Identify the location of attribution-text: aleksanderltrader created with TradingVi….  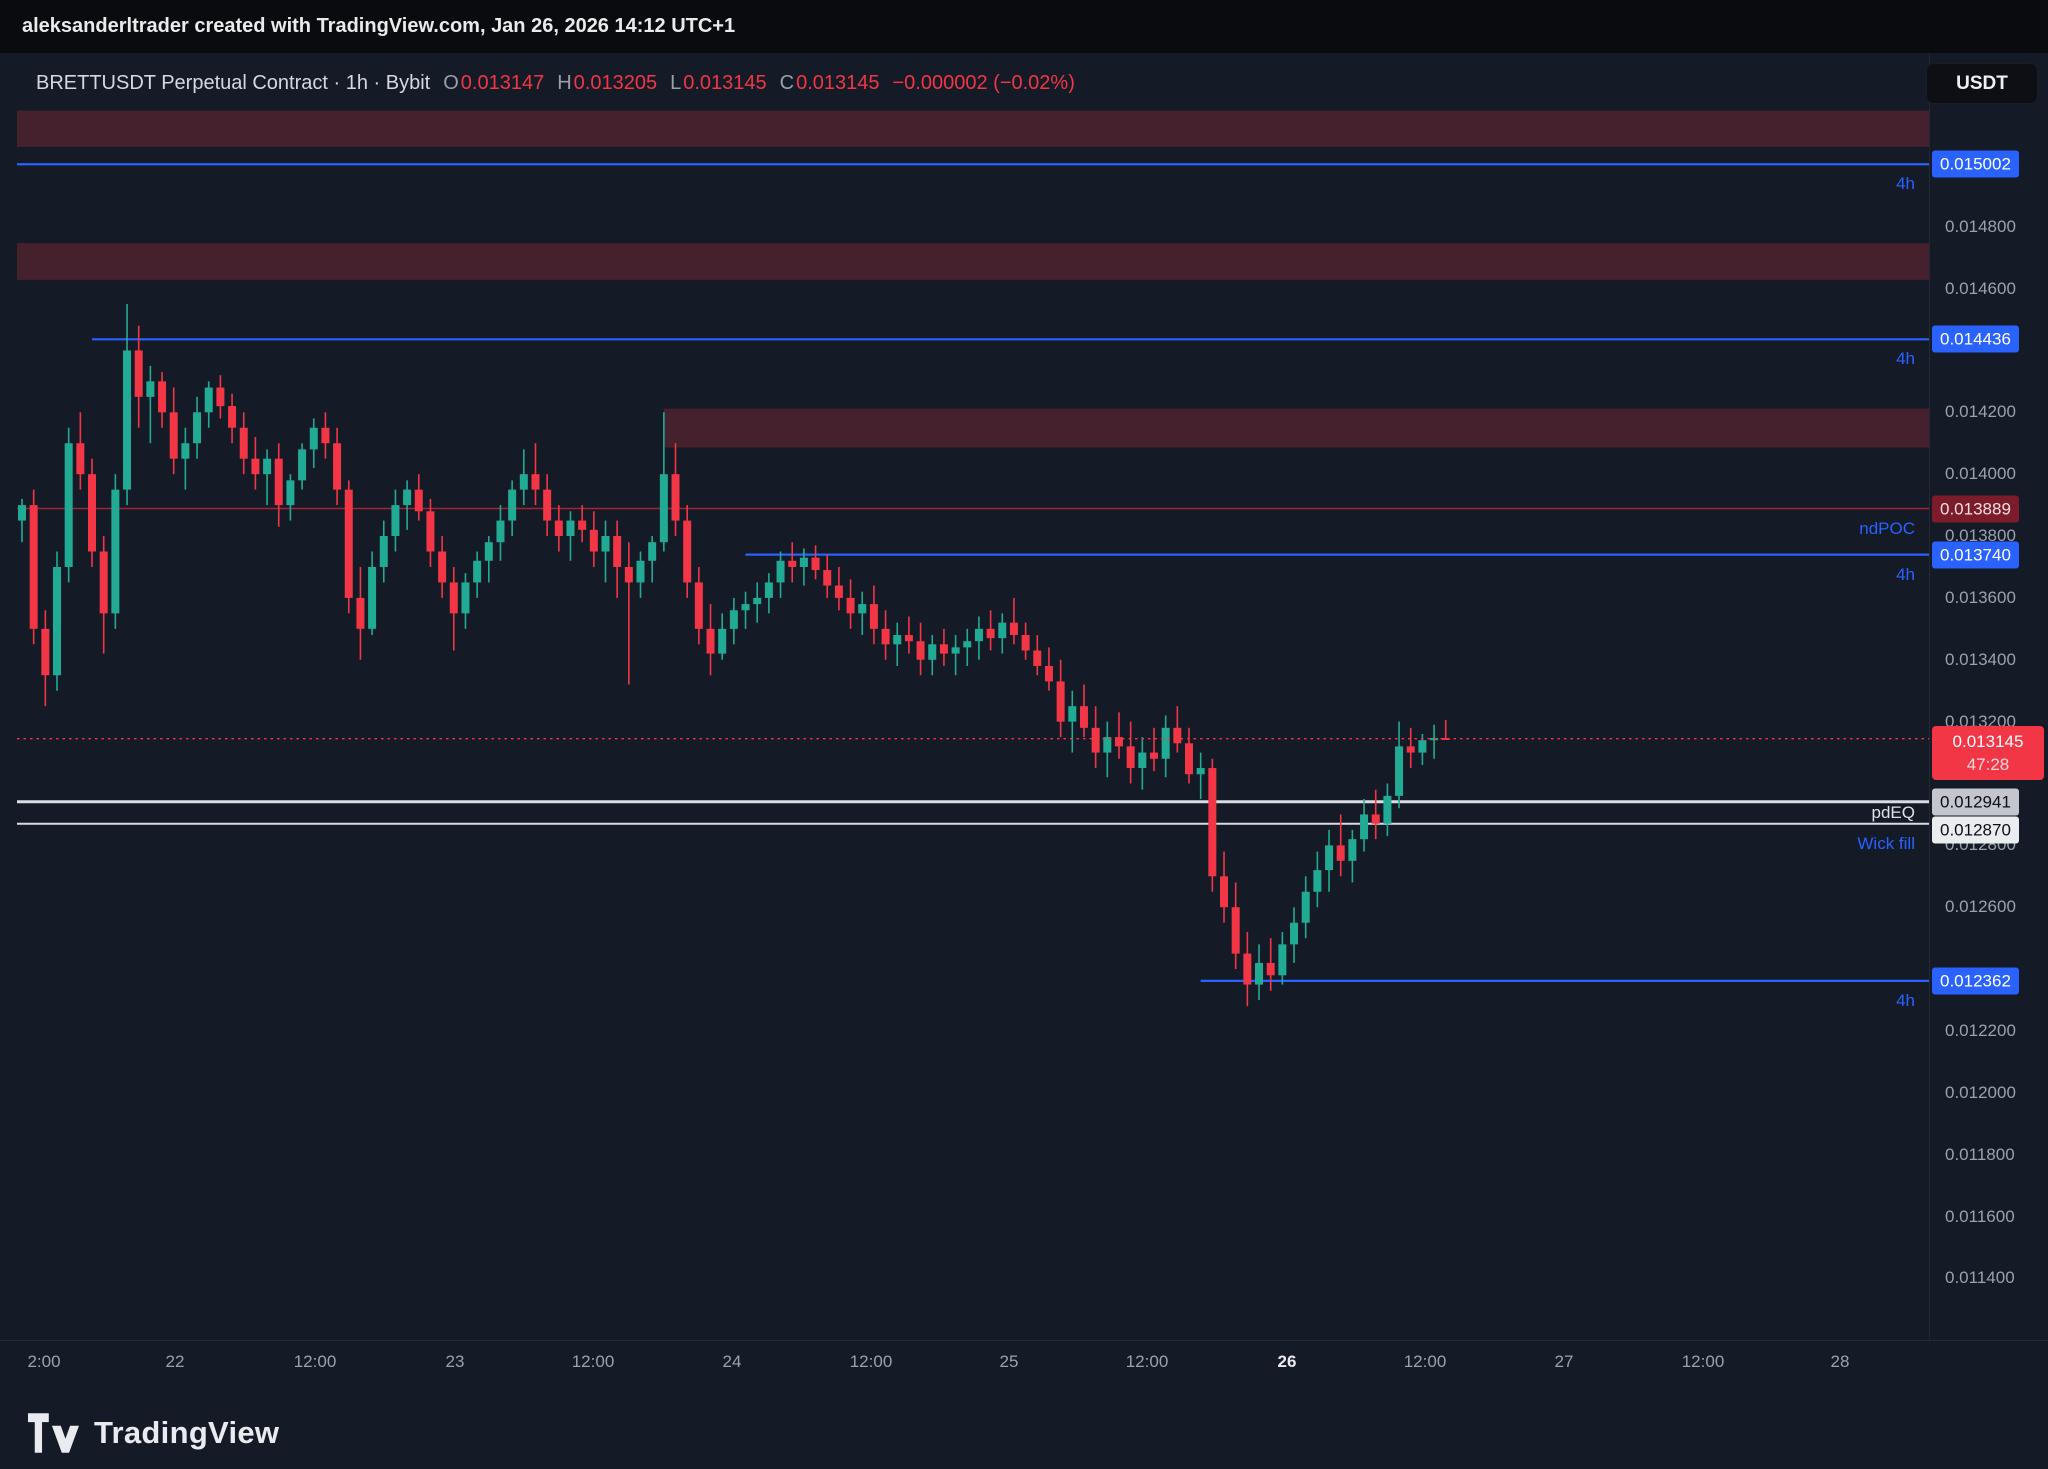
(379, 26).